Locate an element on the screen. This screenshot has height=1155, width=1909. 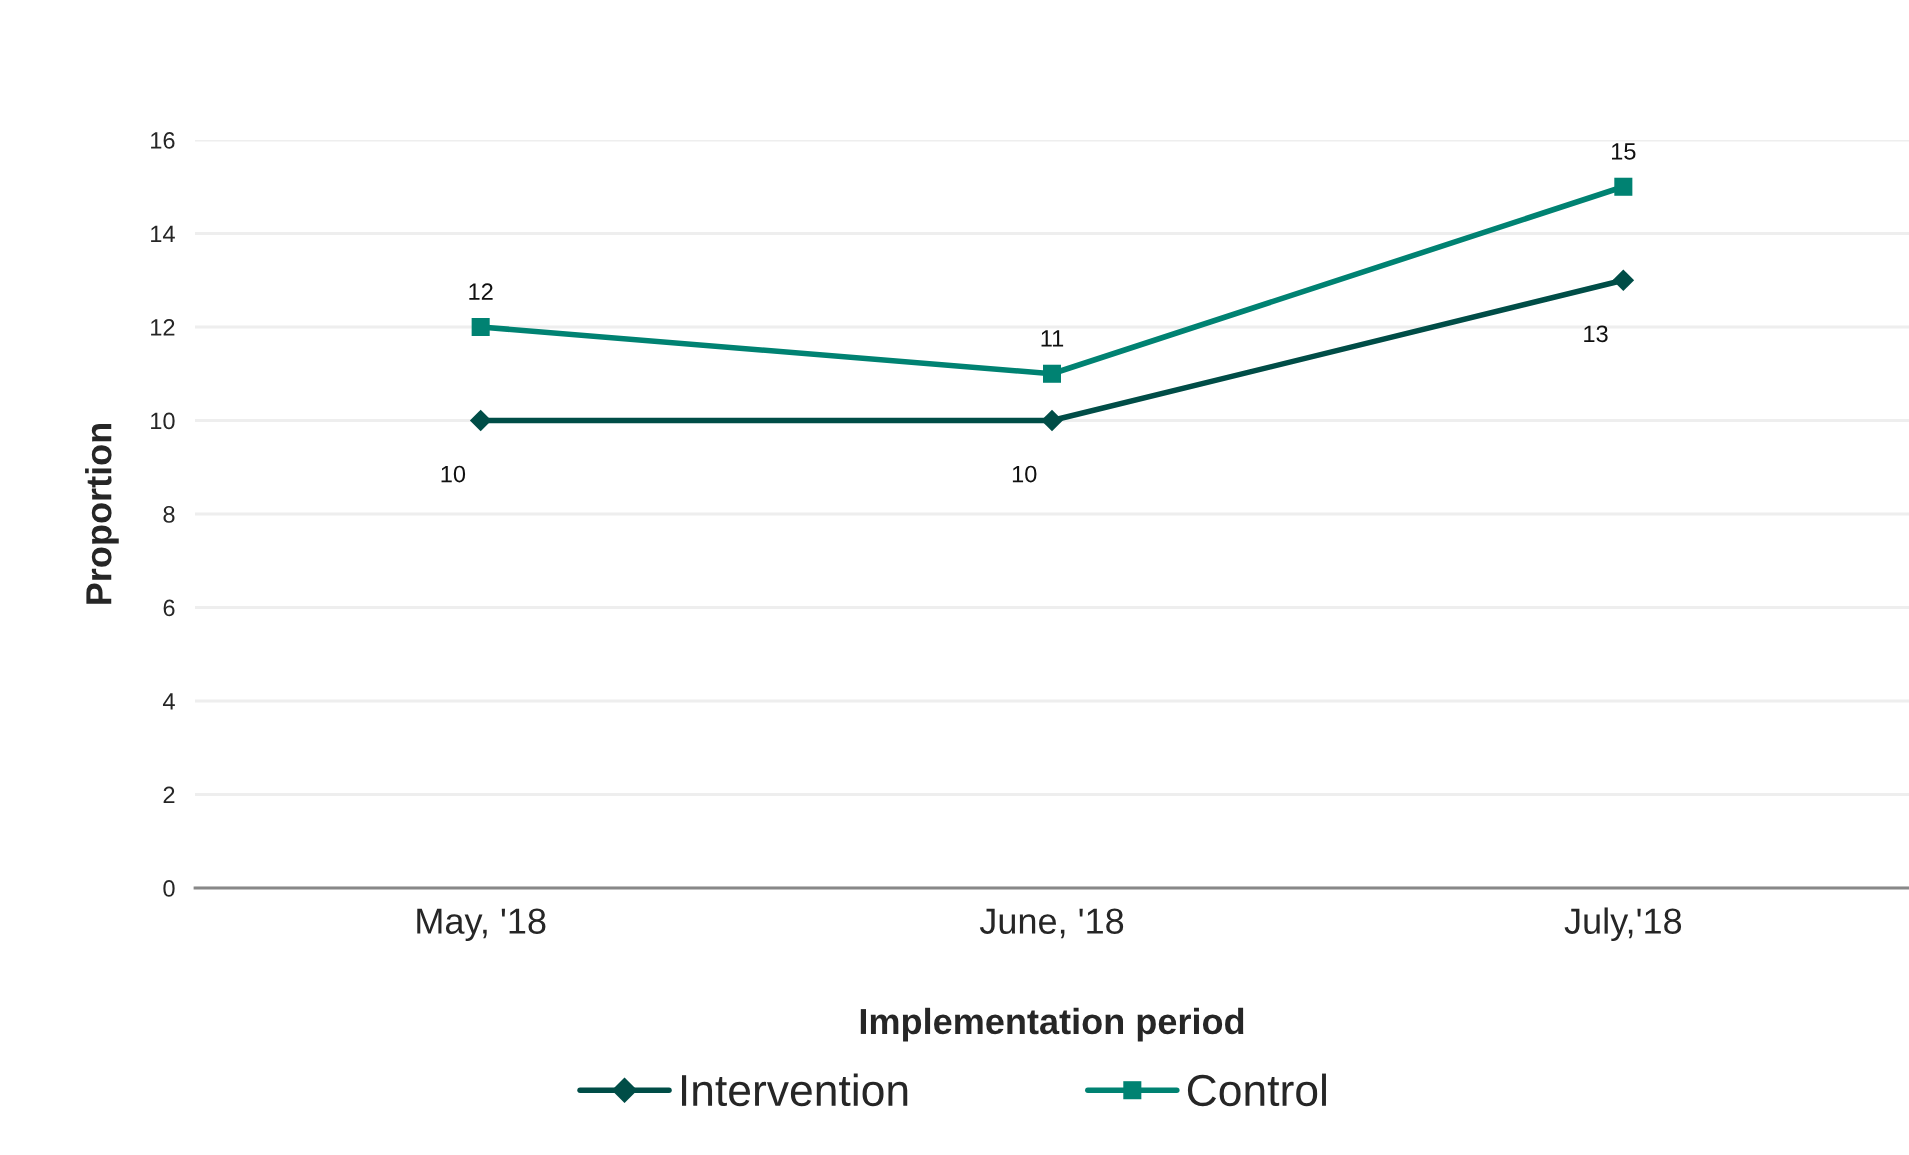
x-tick-label: May, '18 is located at coordinates (481, 925).